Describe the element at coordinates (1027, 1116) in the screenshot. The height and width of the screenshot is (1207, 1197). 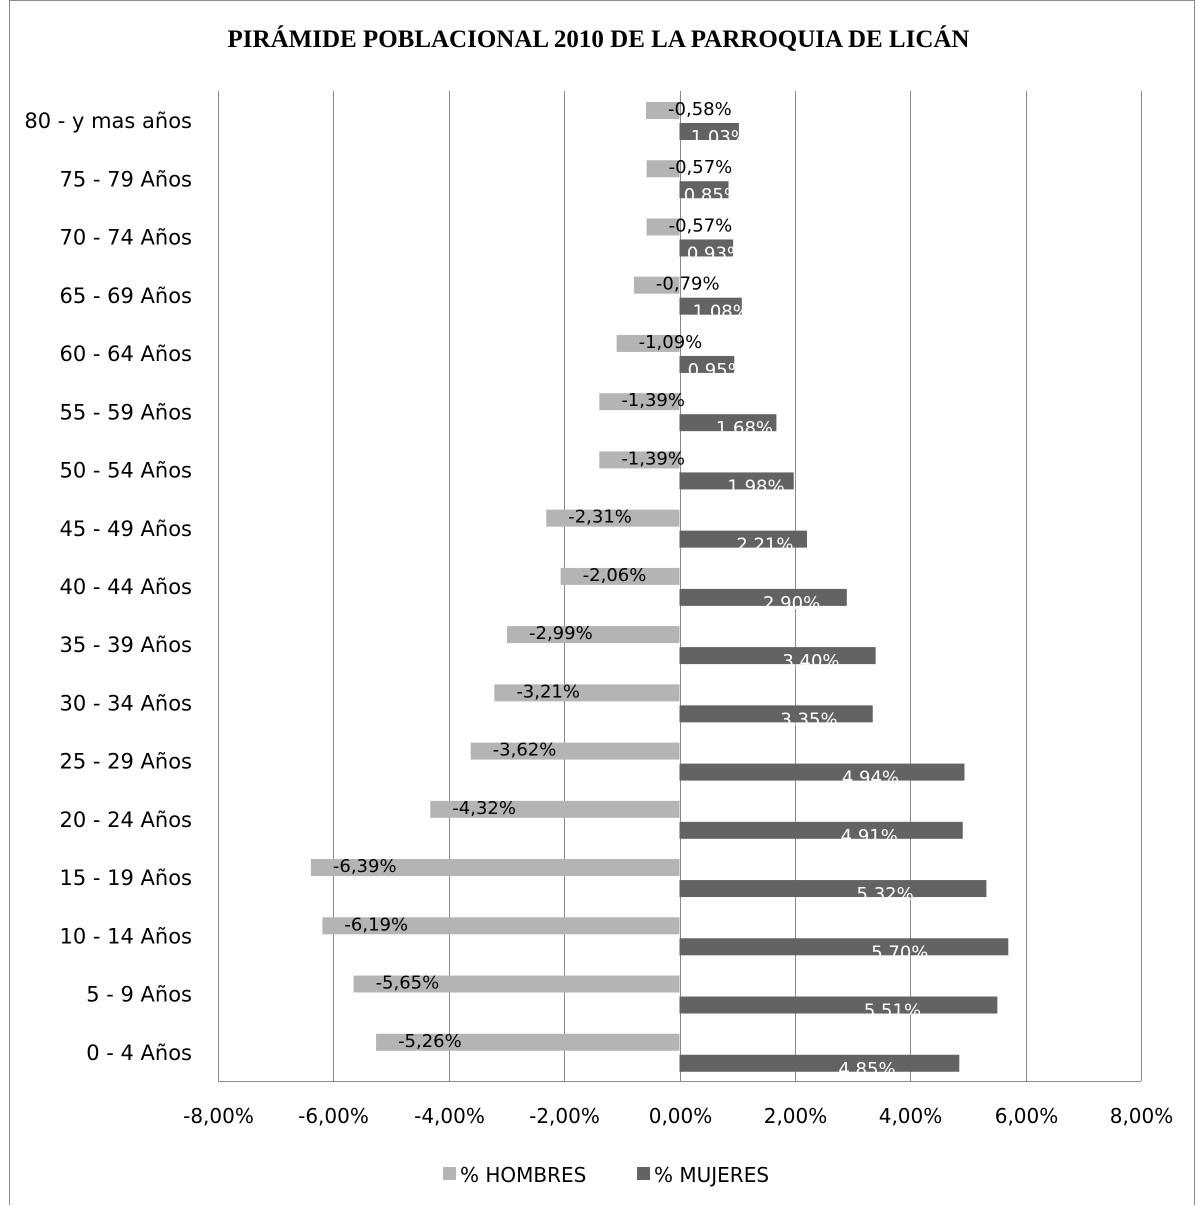
I see `x-tick-label: 6,00%` at that location.